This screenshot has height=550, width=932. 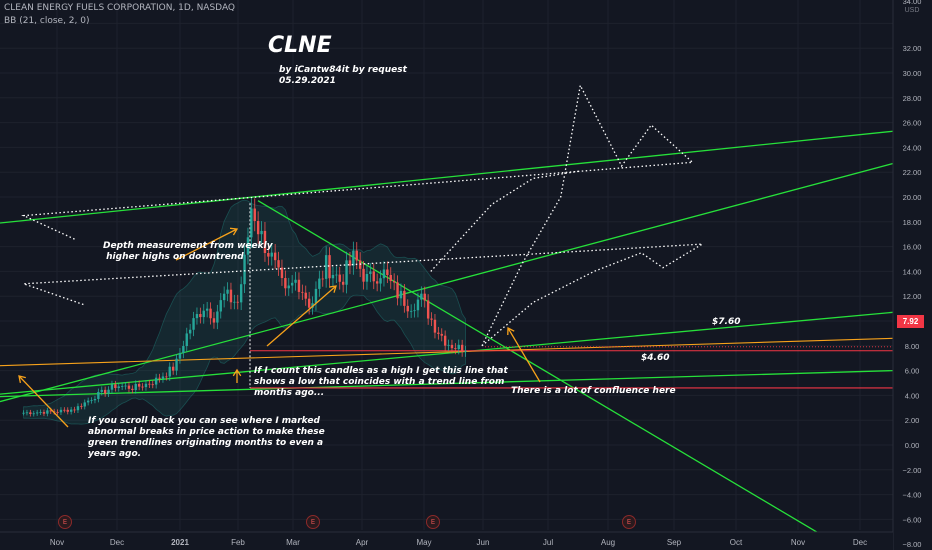 What do you see at coordinates (912, 544) in the screenshot?
I see `y-tick-label: −8.00` at bounding box center [912, 544].